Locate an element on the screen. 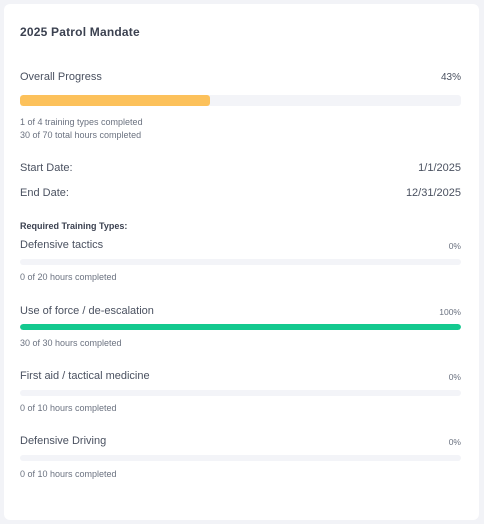 Image resolution: width=484 pixels, height=524 pixels. training-progress-fill is located at coordinates (240, 327).